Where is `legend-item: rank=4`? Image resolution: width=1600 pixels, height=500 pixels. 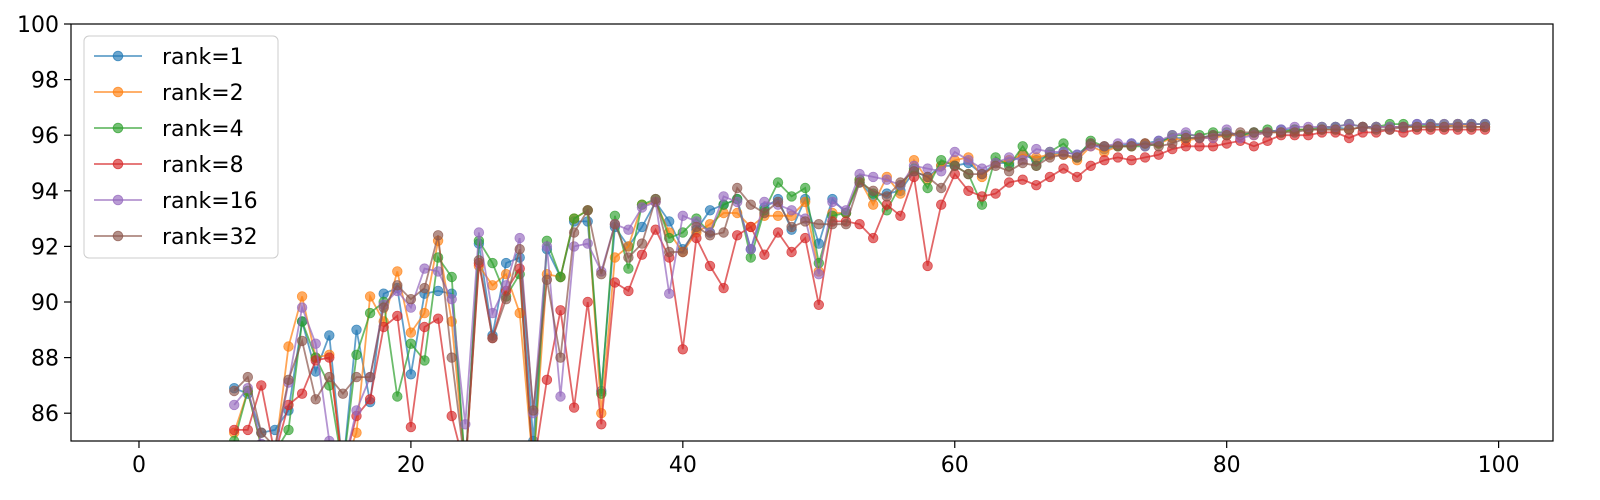
legend-item: rank=4 is located at coordinates (169, 129).